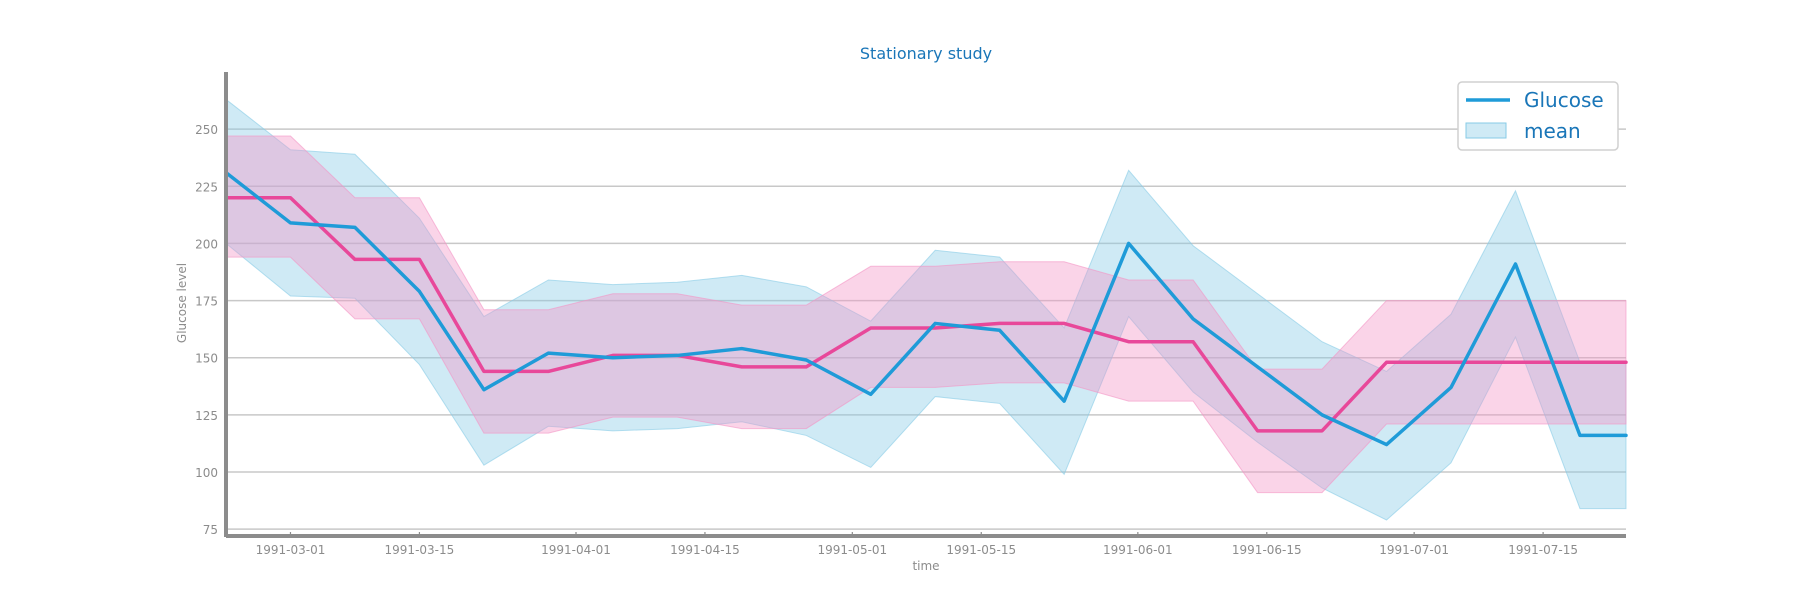 Image resolution: width=1800 pixels, height=600 pixels. Describe the element at coordinates (1552, 131) in the screenshot. I see `legend-label-mean: mean` at that location.